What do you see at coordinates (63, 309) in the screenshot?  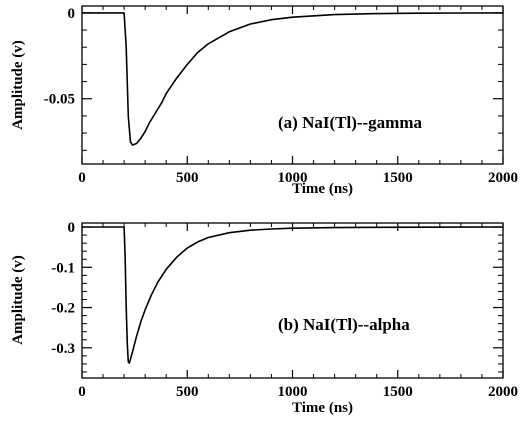 I see `y-tick-label: -0.2` at bounding box center [63, 309].